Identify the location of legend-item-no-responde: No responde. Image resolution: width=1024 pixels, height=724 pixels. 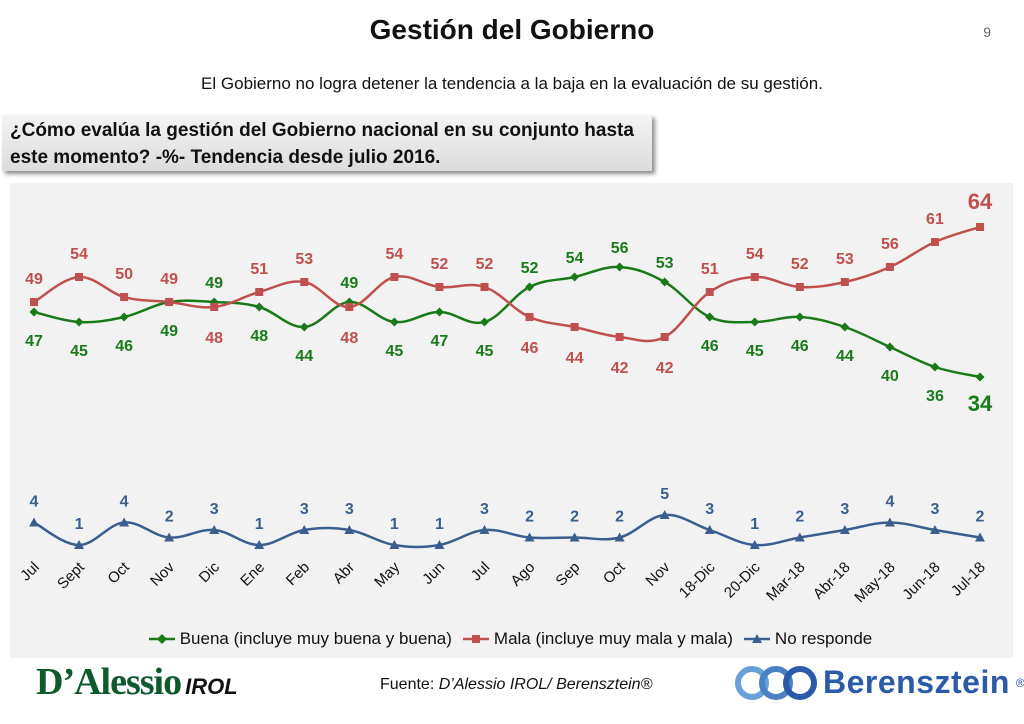
(807, 639).